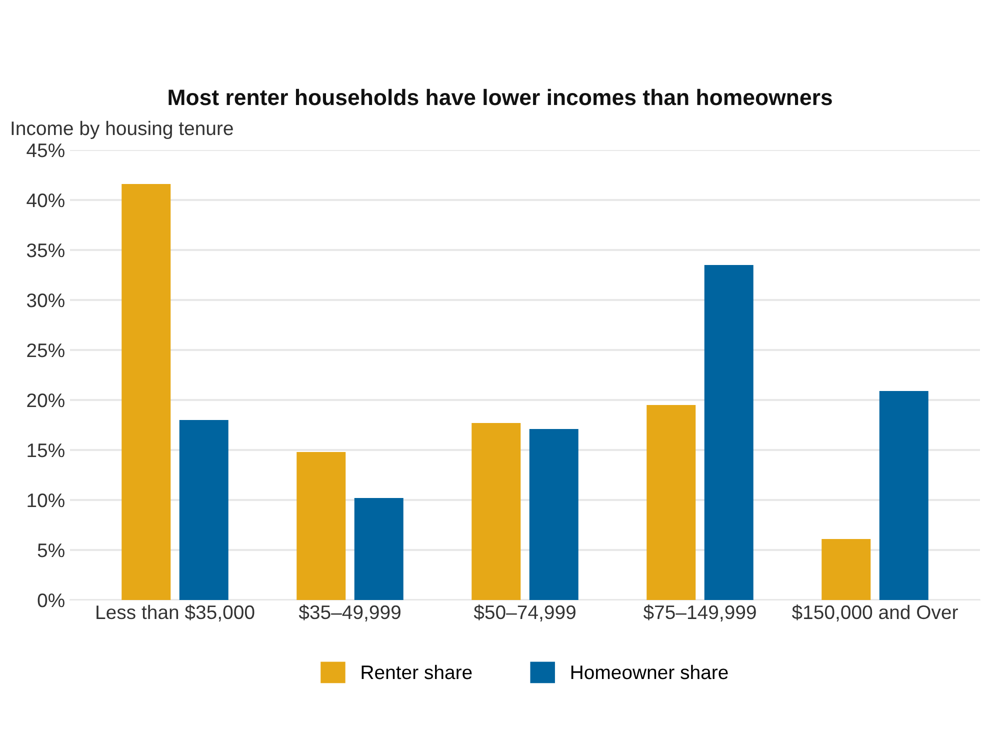 The height and width of the screenshot is (750, 1000). What do you see at coordinates (46, 451) in the screenshot?
I see `y-tick-label: 15%` at bounding box center [46, 451].